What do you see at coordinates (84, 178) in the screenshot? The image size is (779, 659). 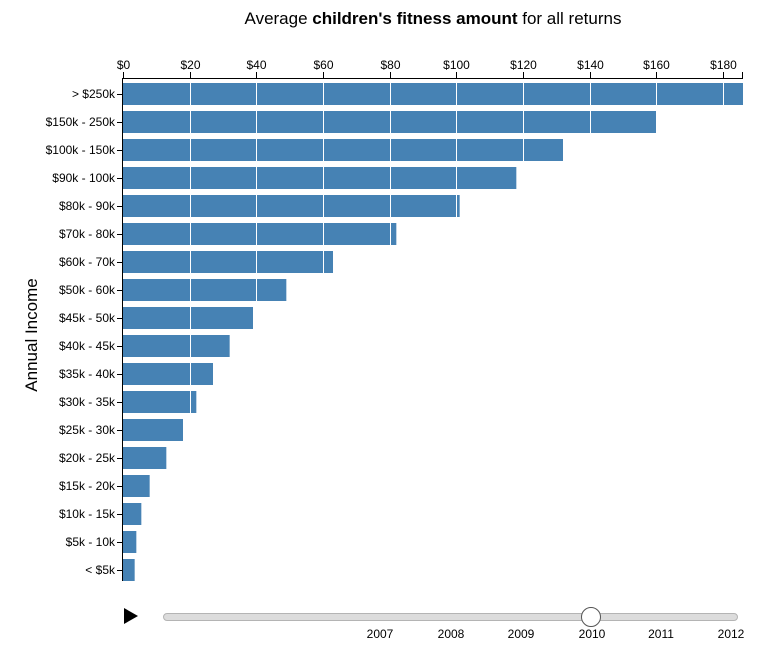 I see `y-tick-label: $90k - 100k` at bounding box center [84, 178].